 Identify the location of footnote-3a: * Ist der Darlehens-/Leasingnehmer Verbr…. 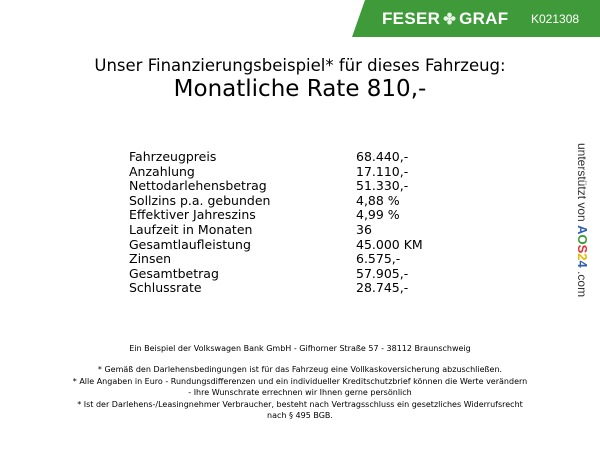
(300, 404).